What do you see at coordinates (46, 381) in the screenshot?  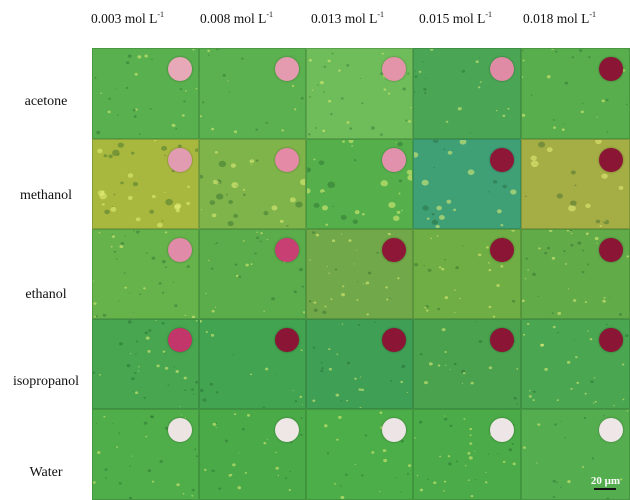 I see `row-label-isopropanol: isopropanol` at bounding box center [46, 381].